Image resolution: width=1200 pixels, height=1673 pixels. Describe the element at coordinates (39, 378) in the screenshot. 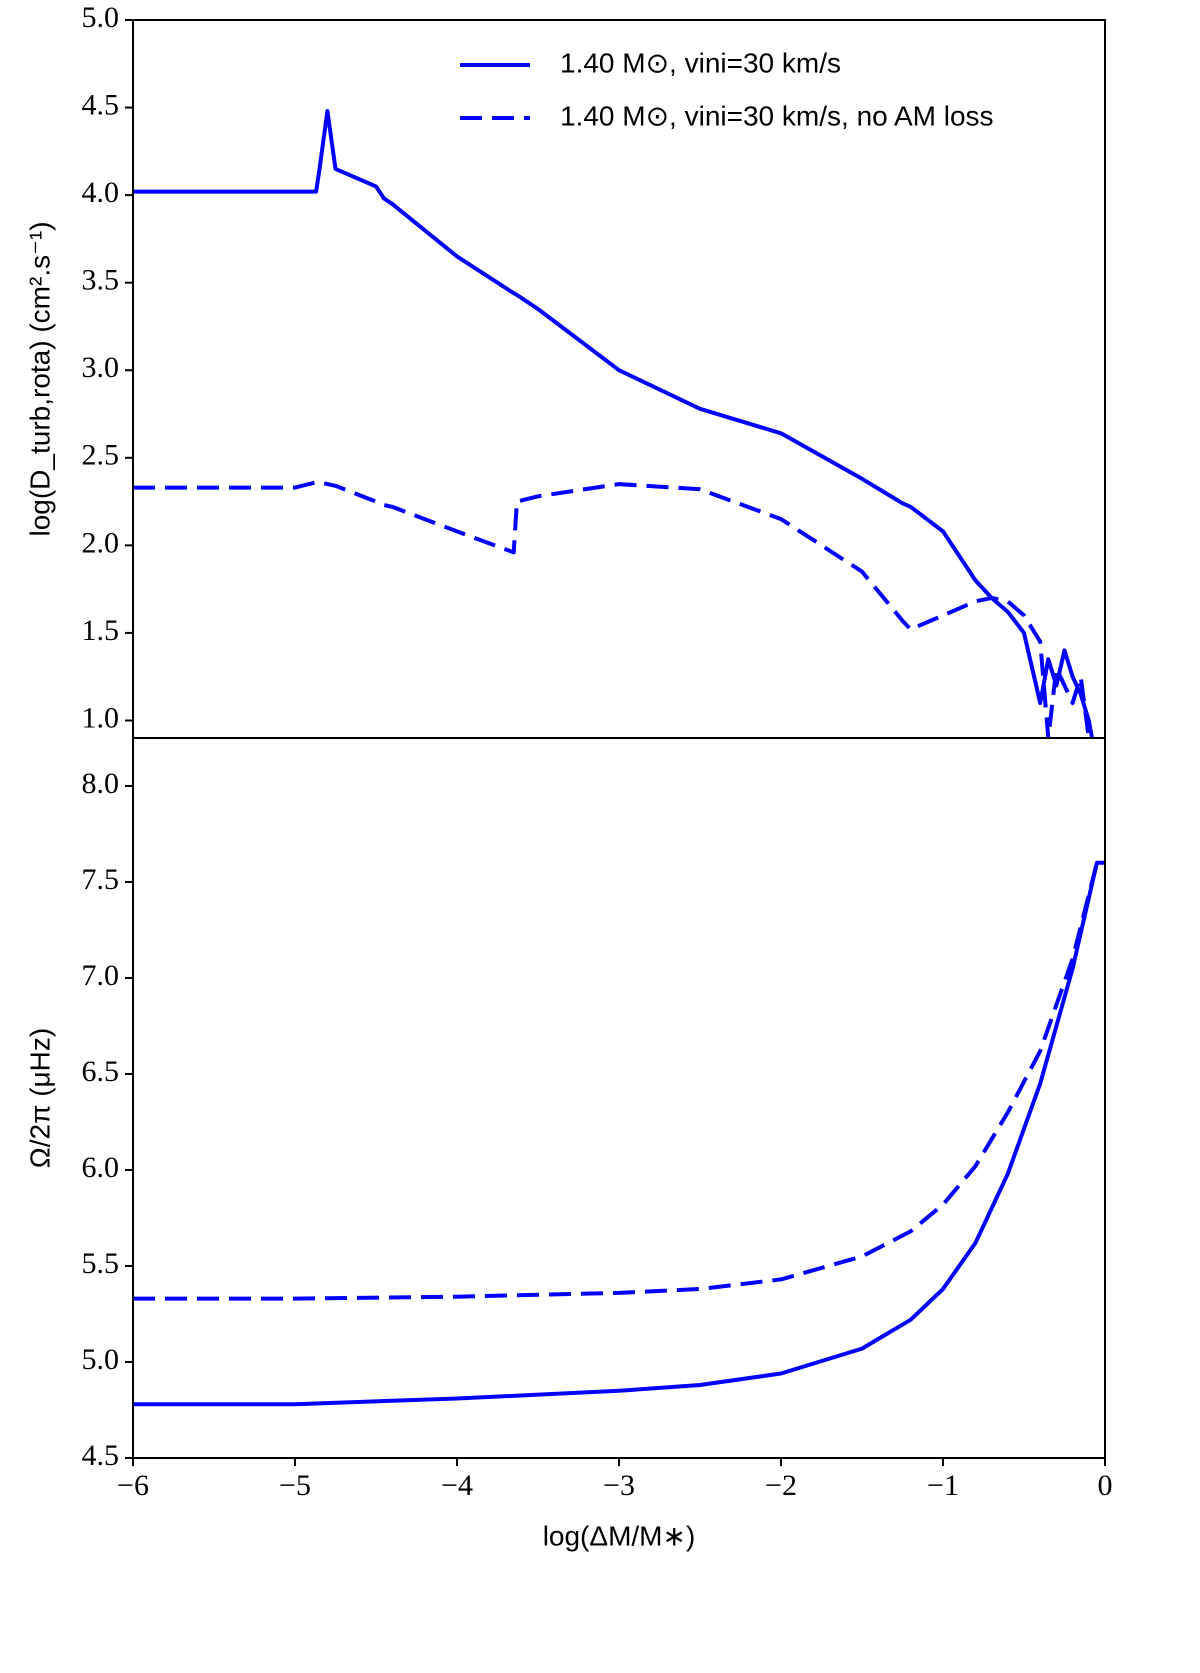

I see `y-axis-label: log(D_turb,rota) (cm².s⁻¹)` at that location.